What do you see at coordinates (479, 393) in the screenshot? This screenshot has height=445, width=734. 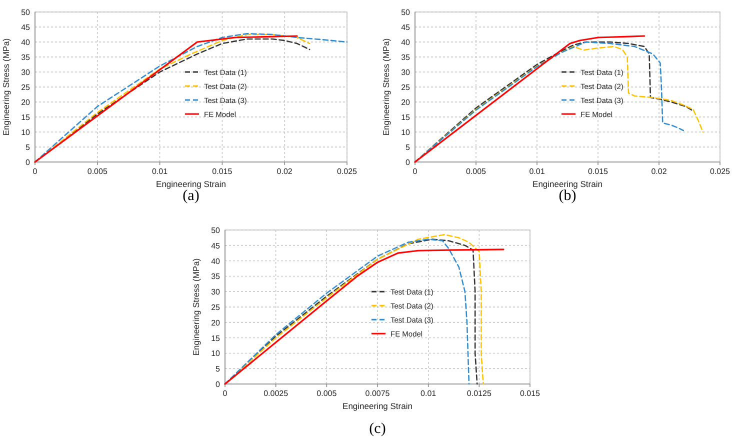 I see `x-tick-label: 0.0125` at bounding box center [479, 393].